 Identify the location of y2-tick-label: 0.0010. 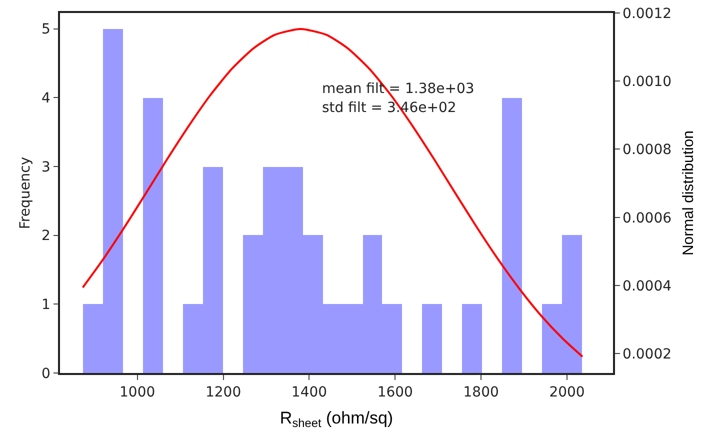
(647, 82).